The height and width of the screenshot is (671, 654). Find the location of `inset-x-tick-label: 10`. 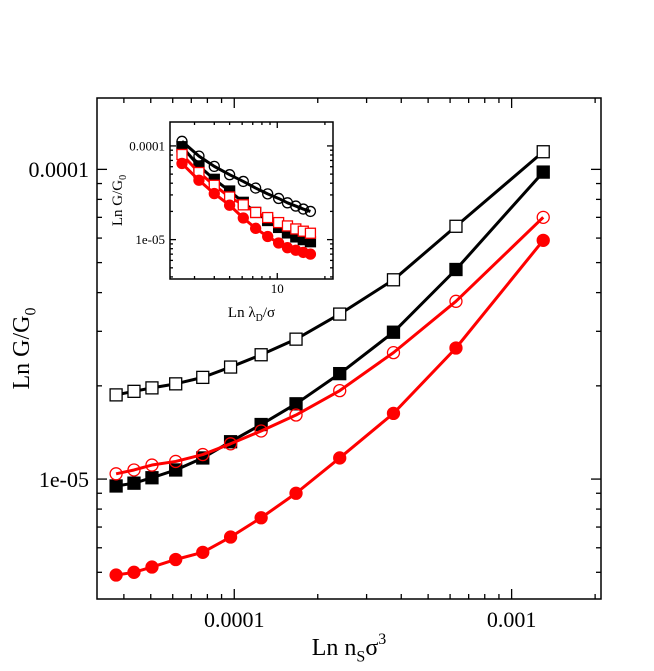

inset-x-tick-label: 10 is located at coordinates (277, 288).